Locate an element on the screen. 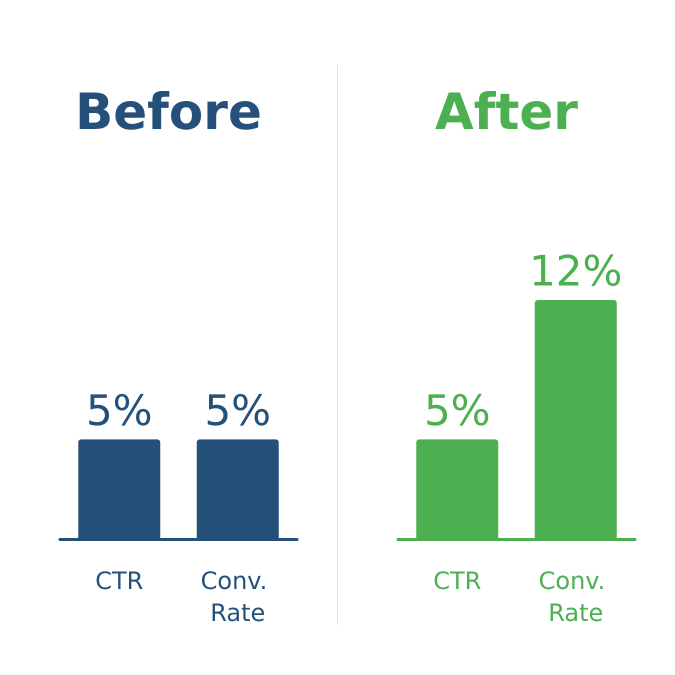  chart-title: Before is located at coordinates (168, 112).